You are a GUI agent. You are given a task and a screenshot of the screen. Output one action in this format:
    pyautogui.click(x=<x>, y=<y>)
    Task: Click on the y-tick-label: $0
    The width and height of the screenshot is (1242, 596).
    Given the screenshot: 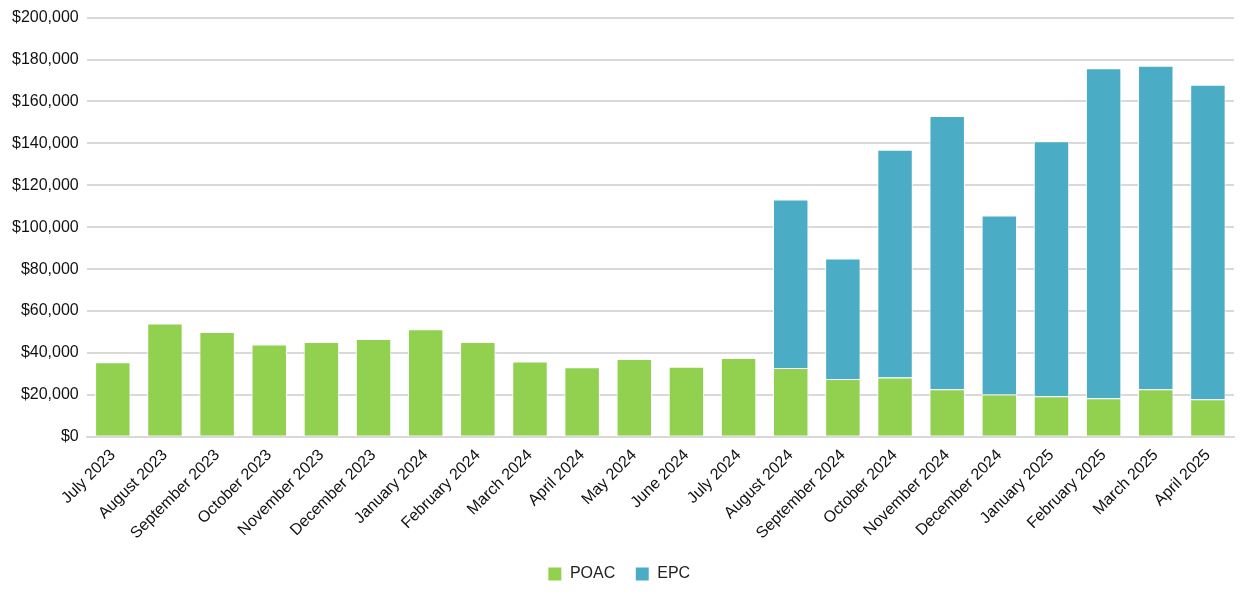 What is the action you would take?
    pyautogui.click(x=69, y=436)
    